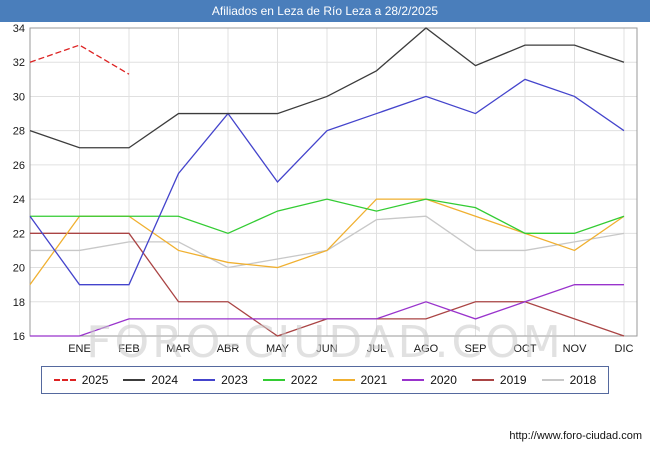 This screenshot has width=650, height=450. Describe the element at coordinates (178, 349) in the screenshot. I see `x-tick-label: MAR` at that location.